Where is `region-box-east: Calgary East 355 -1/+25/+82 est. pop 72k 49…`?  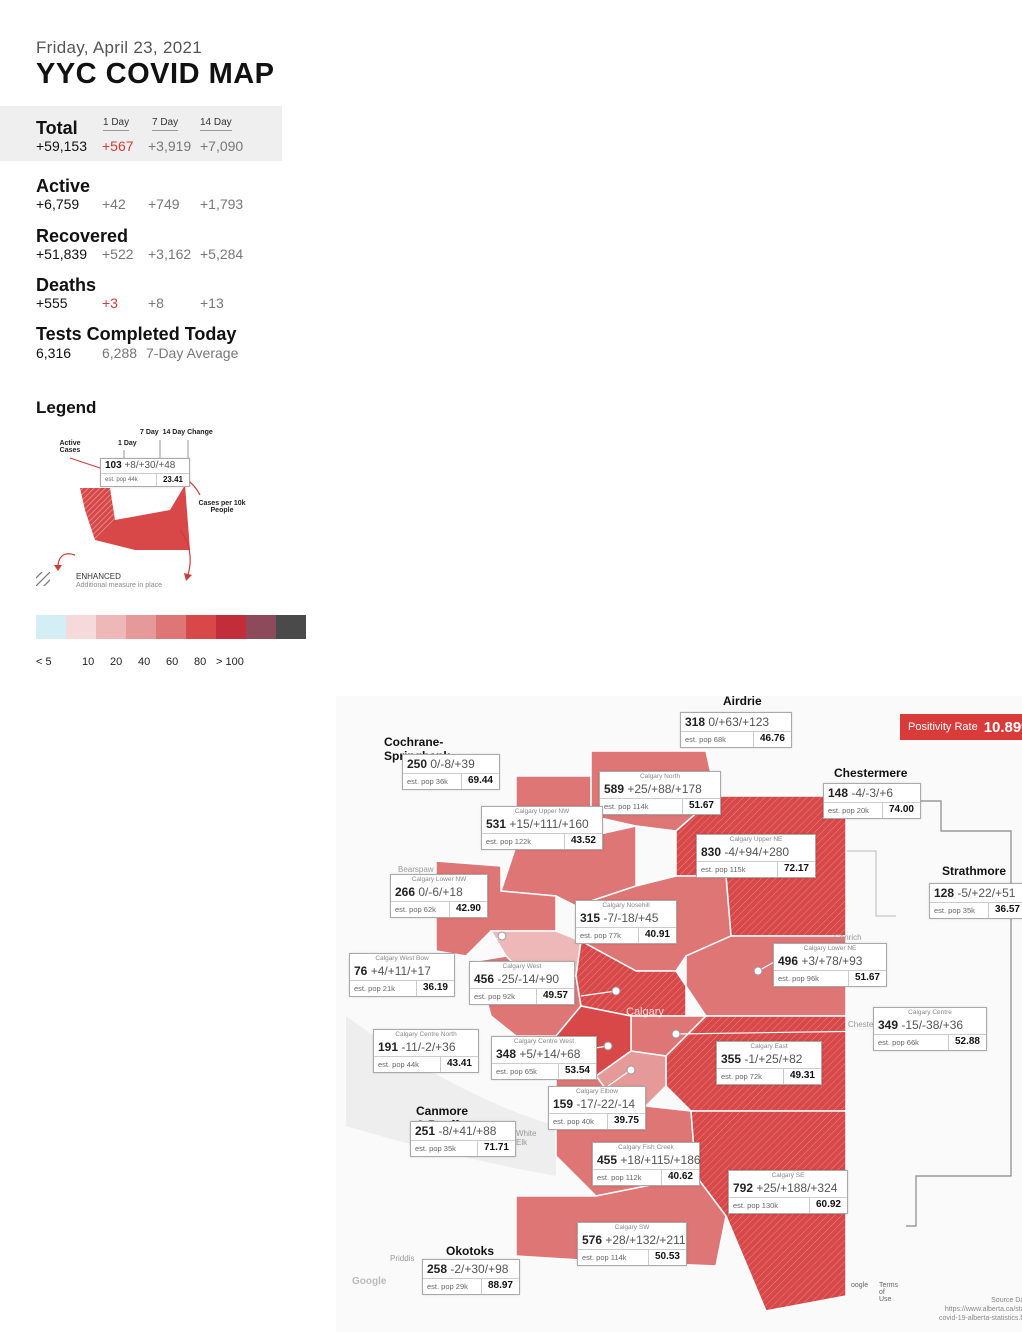 region-box-east: Calgary East 355 -1/+25/+82 est. pop 72k 49… is located at coordinates (769, 1063).